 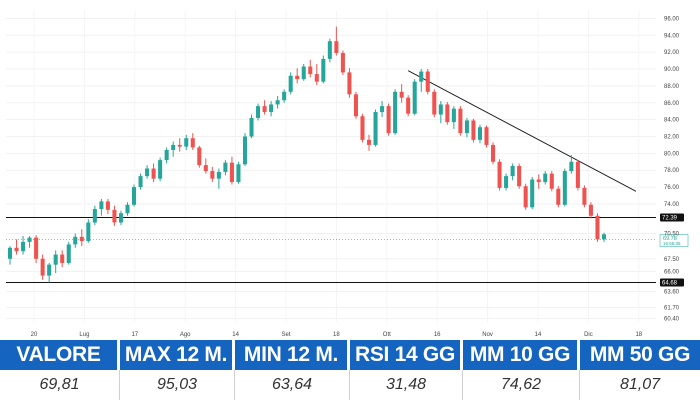 What do you see at coordinates (235, 335) in the screenshot?
I see `x-tick-label: 14` at bounding box center [235, 335].